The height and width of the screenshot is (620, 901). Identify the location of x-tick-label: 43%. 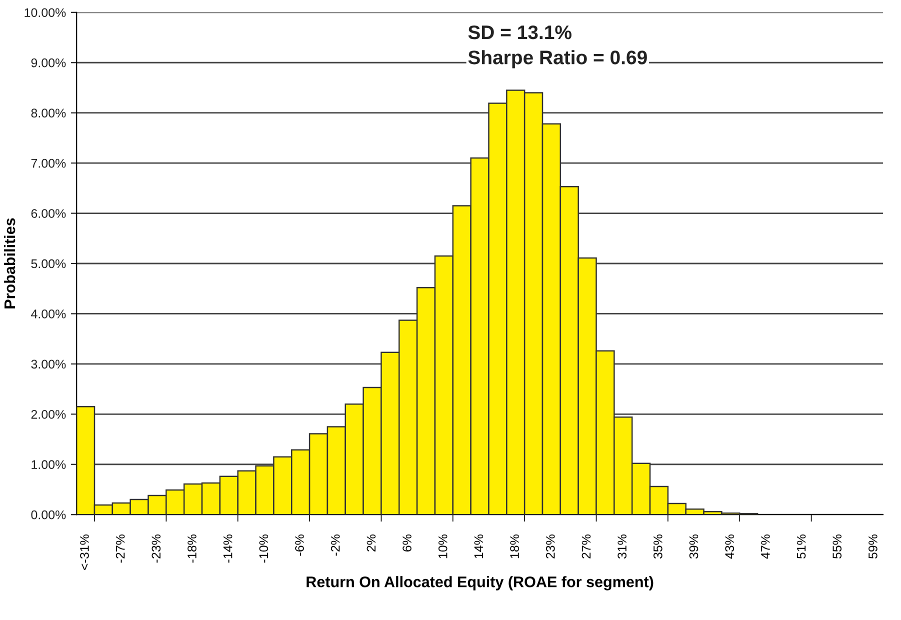
(729, 546).